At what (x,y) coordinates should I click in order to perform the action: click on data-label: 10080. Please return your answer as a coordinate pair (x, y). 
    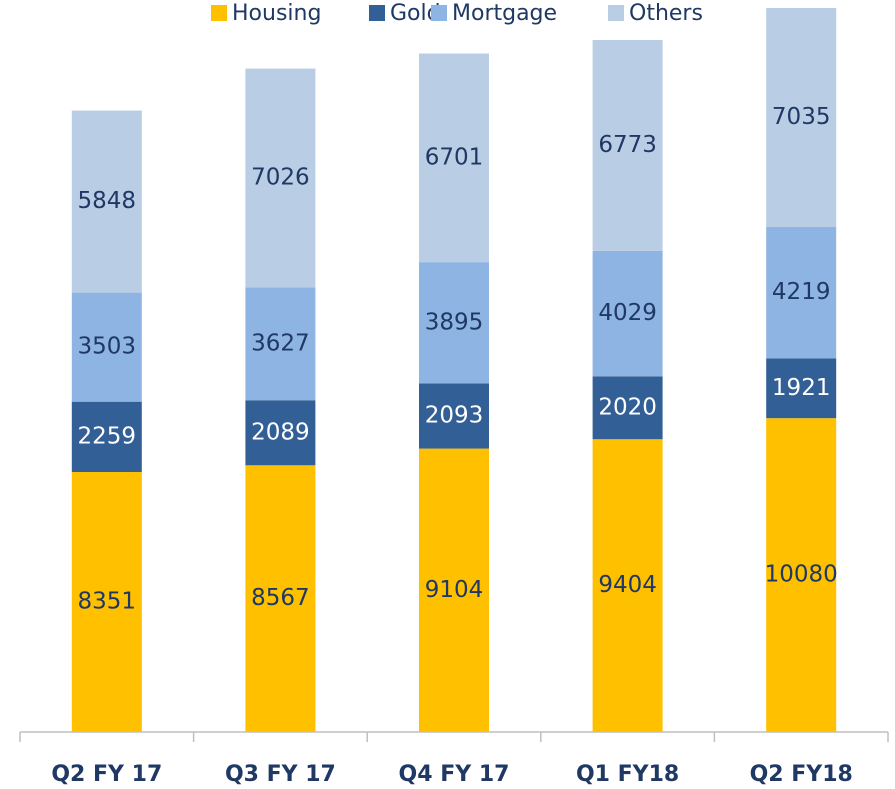
    Looking at the image, I should click on (801, 575).